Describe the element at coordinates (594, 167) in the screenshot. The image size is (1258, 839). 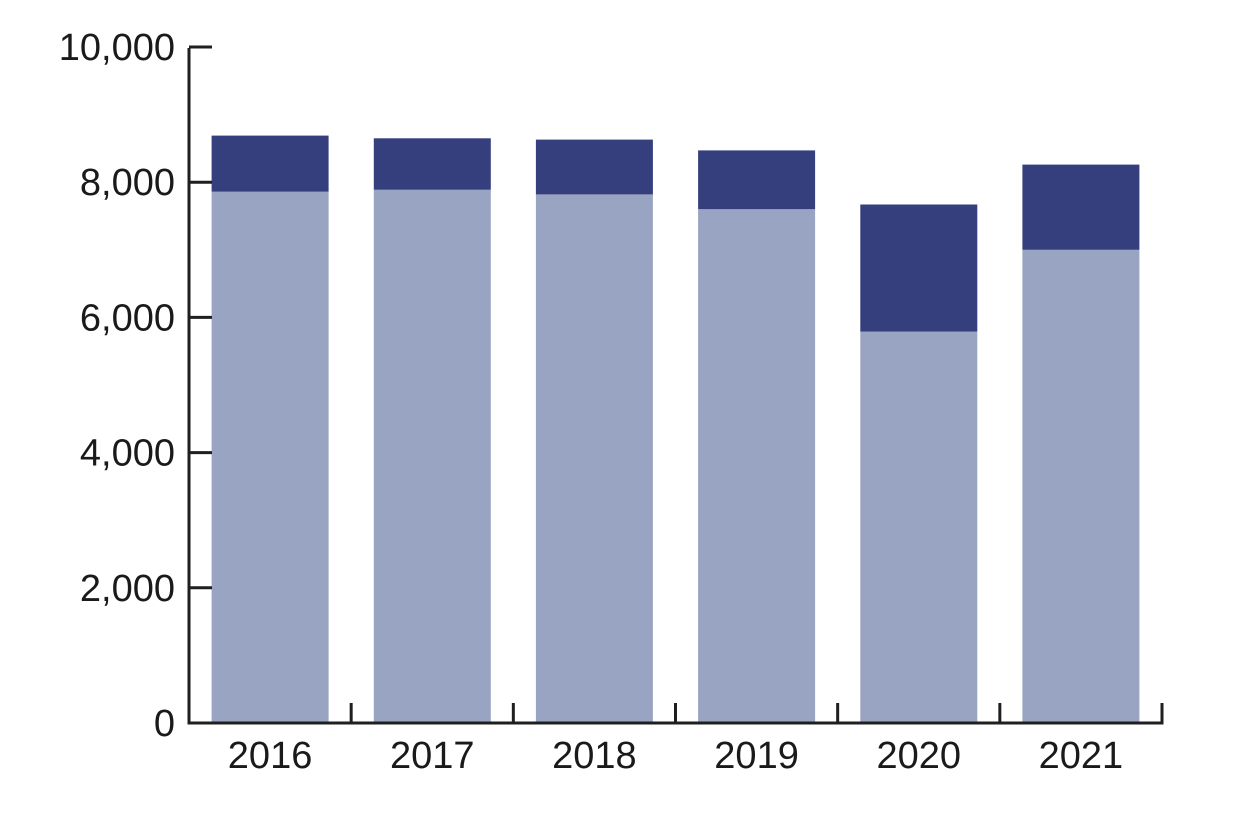
I see `bar-2018-top-dark-segment` at that location.